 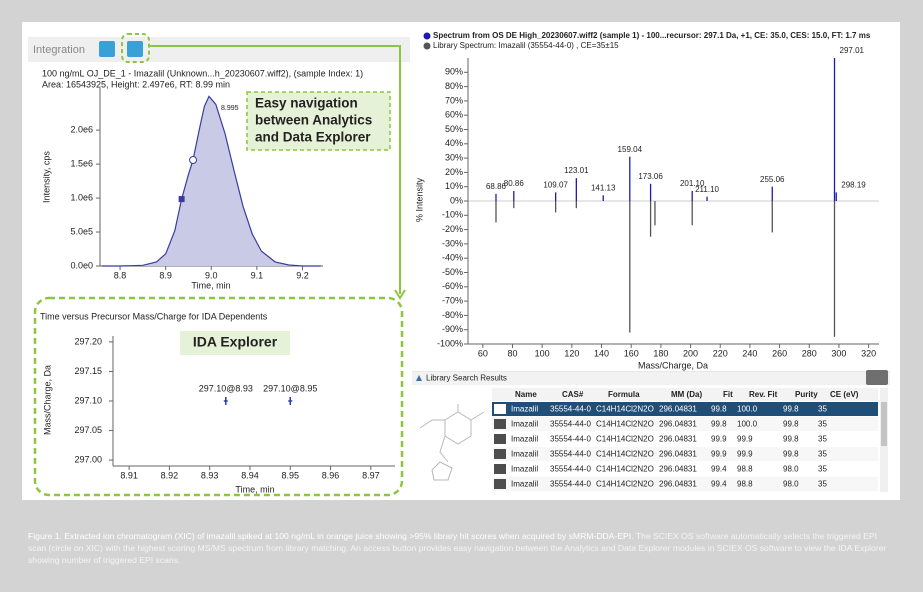 What do you see at coordinates (331, 475) in the screenshot?
I see `x-tick-label: 8.96` at bounding box center [331, 475].